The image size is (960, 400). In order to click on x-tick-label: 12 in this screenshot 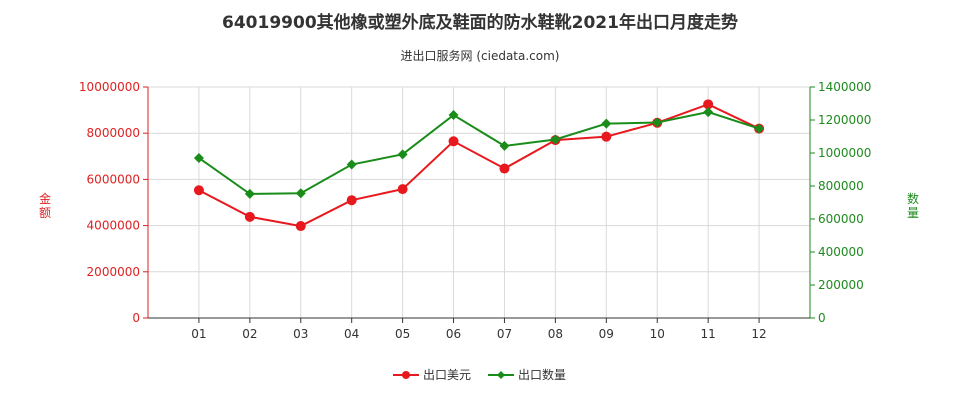, I will do `click(758, 334)`.